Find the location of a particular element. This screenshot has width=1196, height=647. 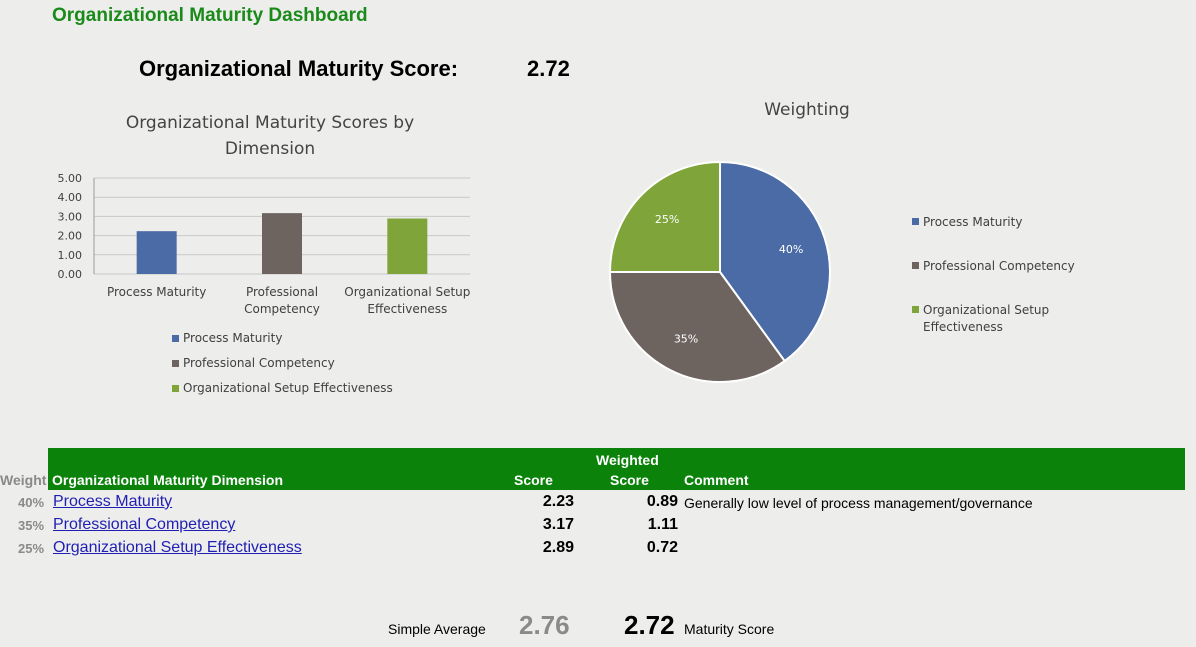

weighted-column-header-line1: Weighted is located at coordinates (627, 460).